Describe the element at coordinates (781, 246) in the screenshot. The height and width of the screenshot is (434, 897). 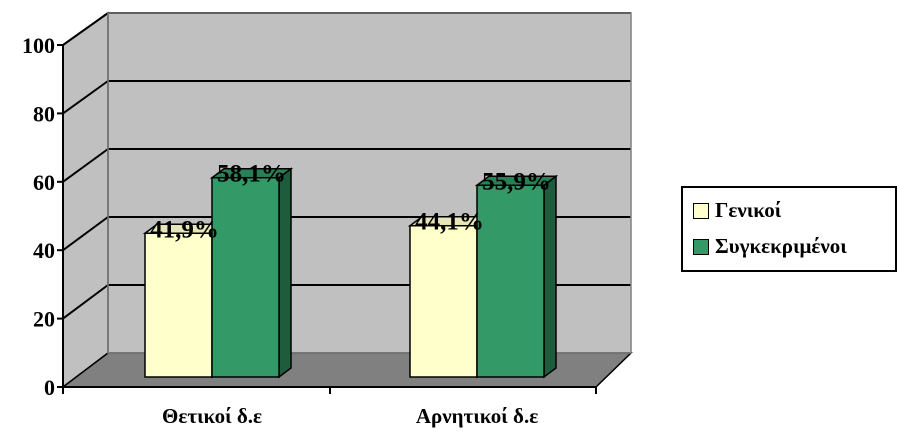
I see `legend-label-series-2: Συγκεκριμένοι` at that location.